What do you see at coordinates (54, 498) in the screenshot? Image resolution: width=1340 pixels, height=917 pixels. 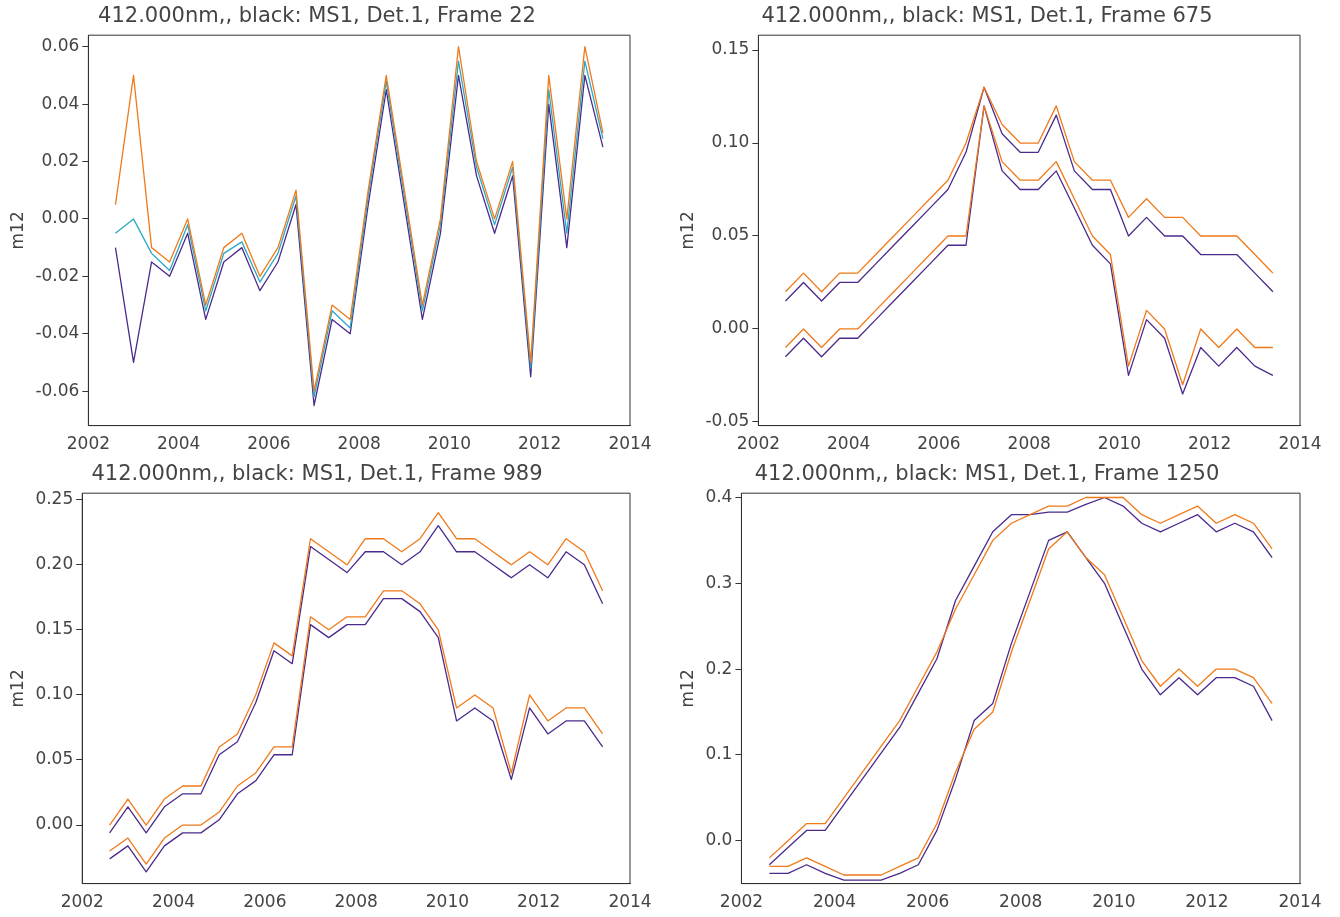 I see `y-tick-label: 0.25` at bounding box center [54, 498].